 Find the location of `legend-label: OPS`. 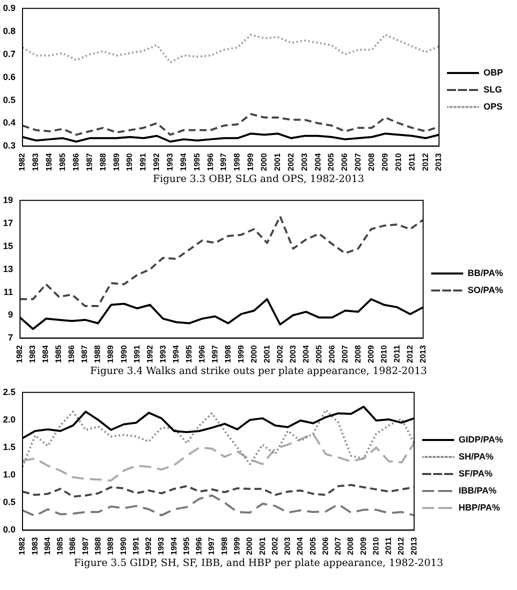

legend-label: OPS is located at coordinates (493, 106).